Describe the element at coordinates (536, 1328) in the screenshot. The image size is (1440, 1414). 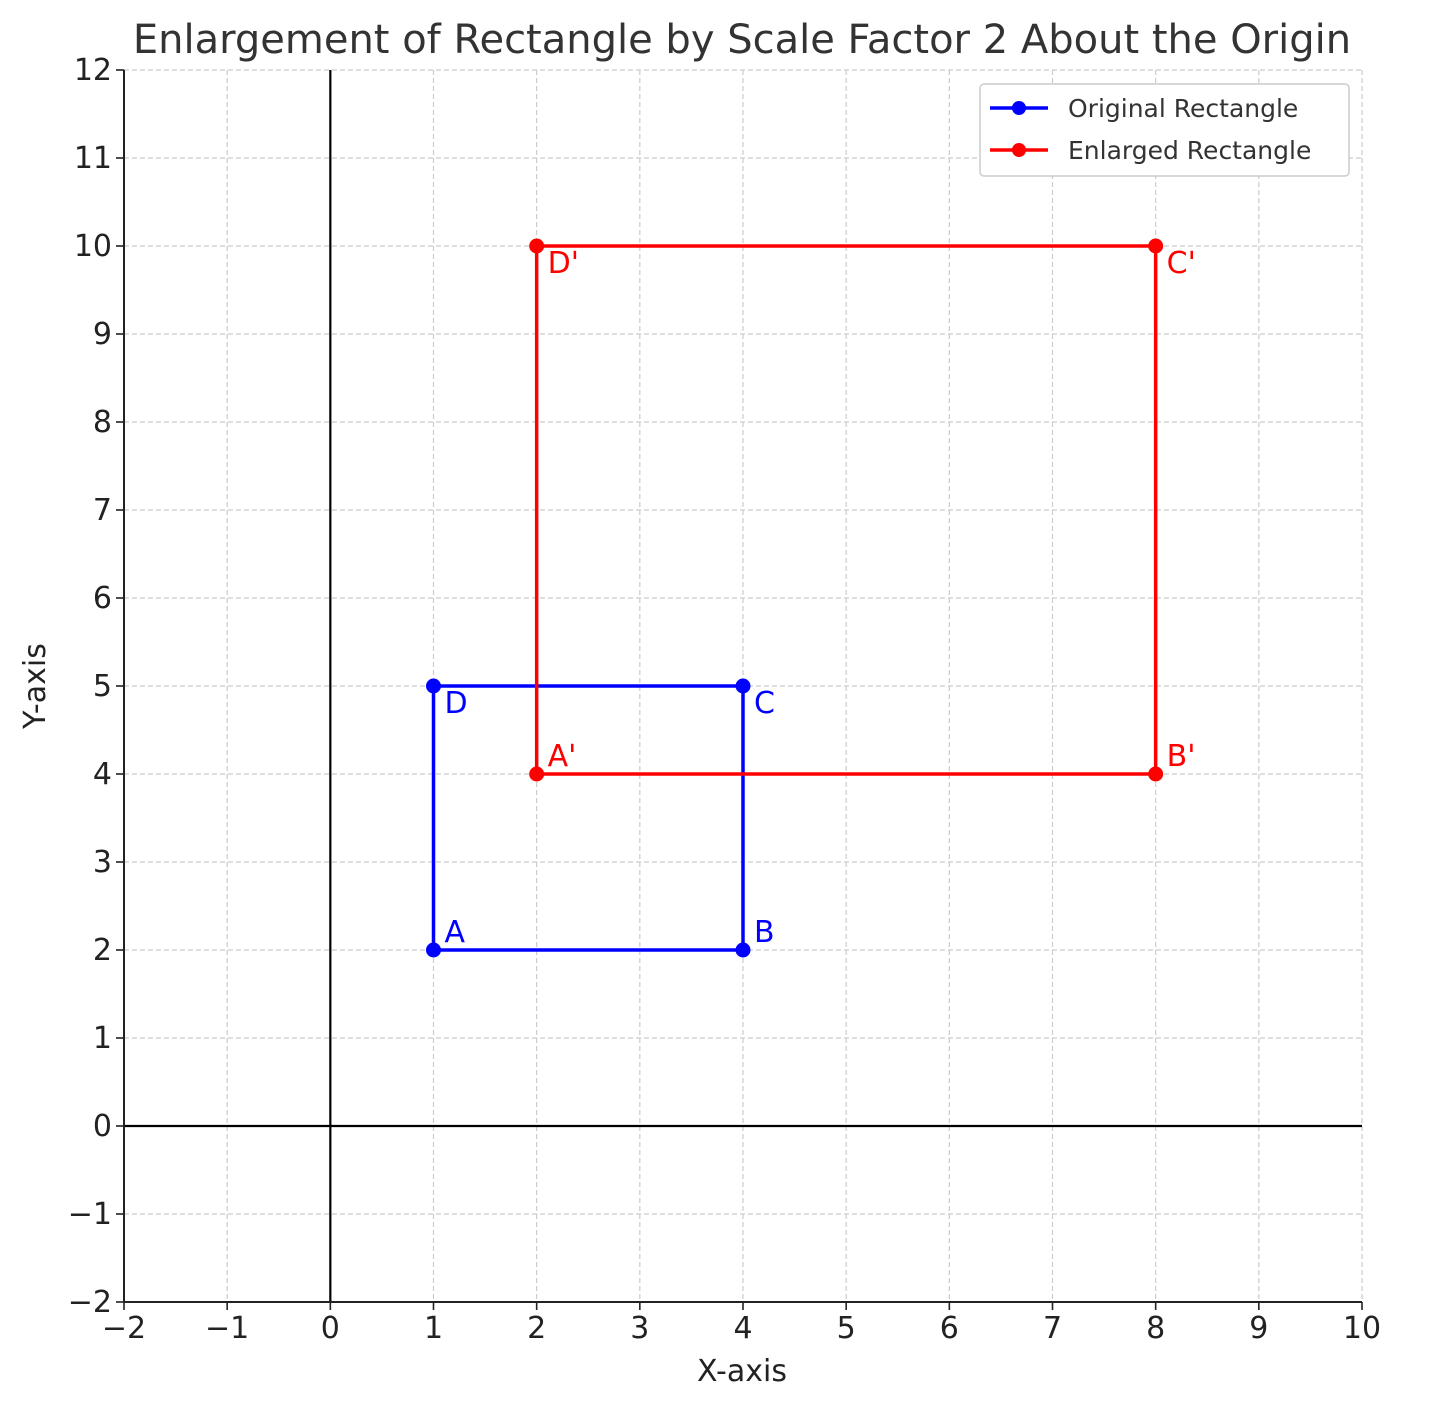
I see `x-tick-label: 2` at that location.